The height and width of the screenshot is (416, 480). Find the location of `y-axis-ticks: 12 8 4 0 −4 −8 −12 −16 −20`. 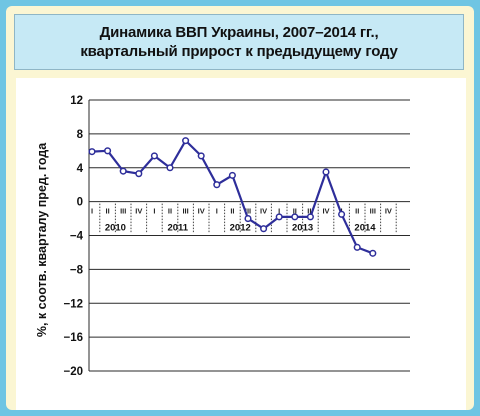

y-axis-ticks: 12 8 4 0 −4 −8 −12 −16 −20 is located at coordinates (73, 236).